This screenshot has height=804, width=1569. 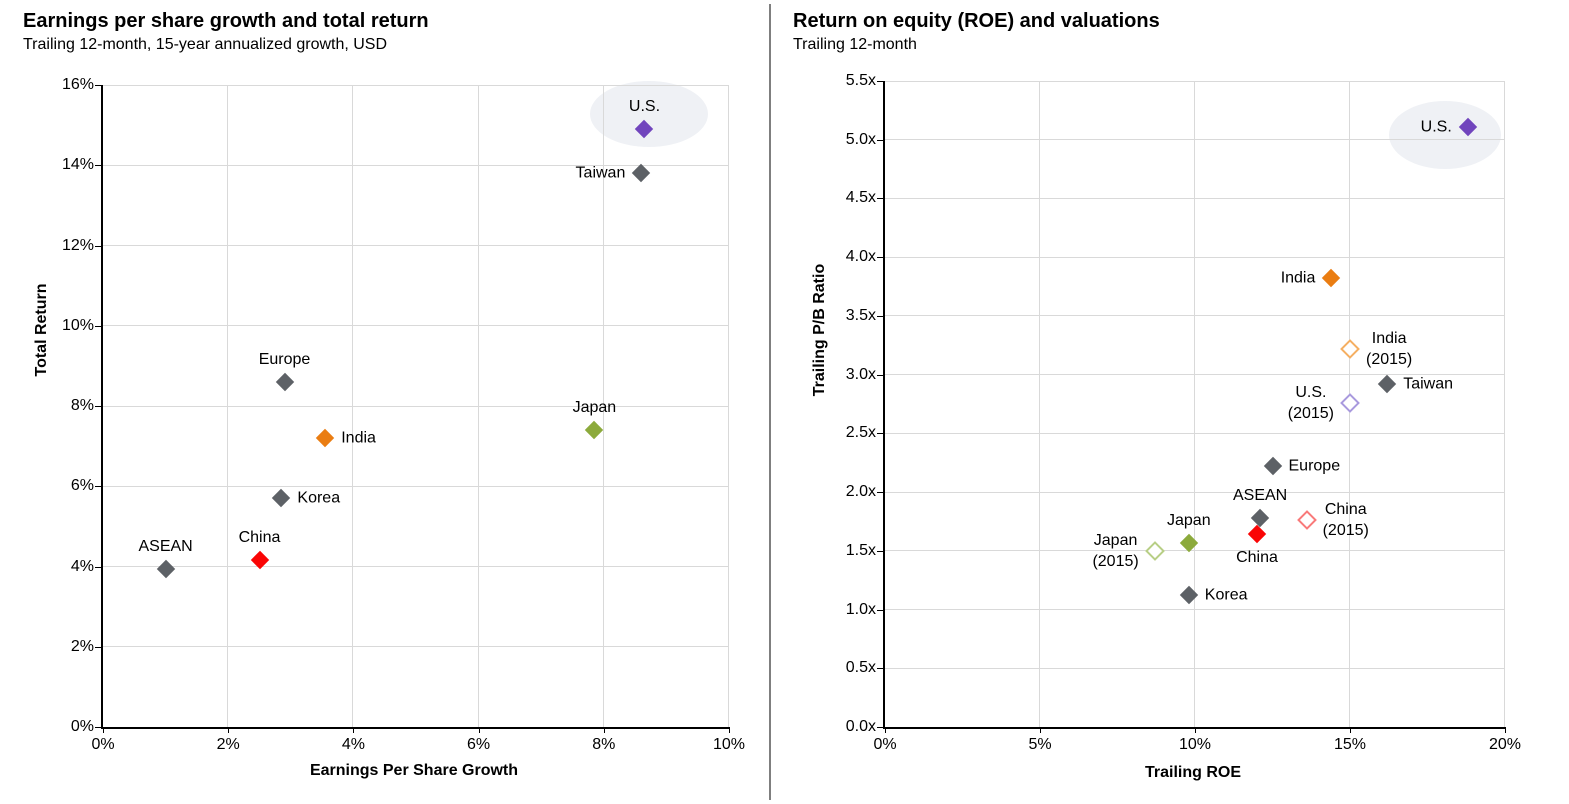 What do you see at coordinates (860, 550) in the screenshot?
I see `y-tick-label: 1.5x` at bounding box center [860, 550].